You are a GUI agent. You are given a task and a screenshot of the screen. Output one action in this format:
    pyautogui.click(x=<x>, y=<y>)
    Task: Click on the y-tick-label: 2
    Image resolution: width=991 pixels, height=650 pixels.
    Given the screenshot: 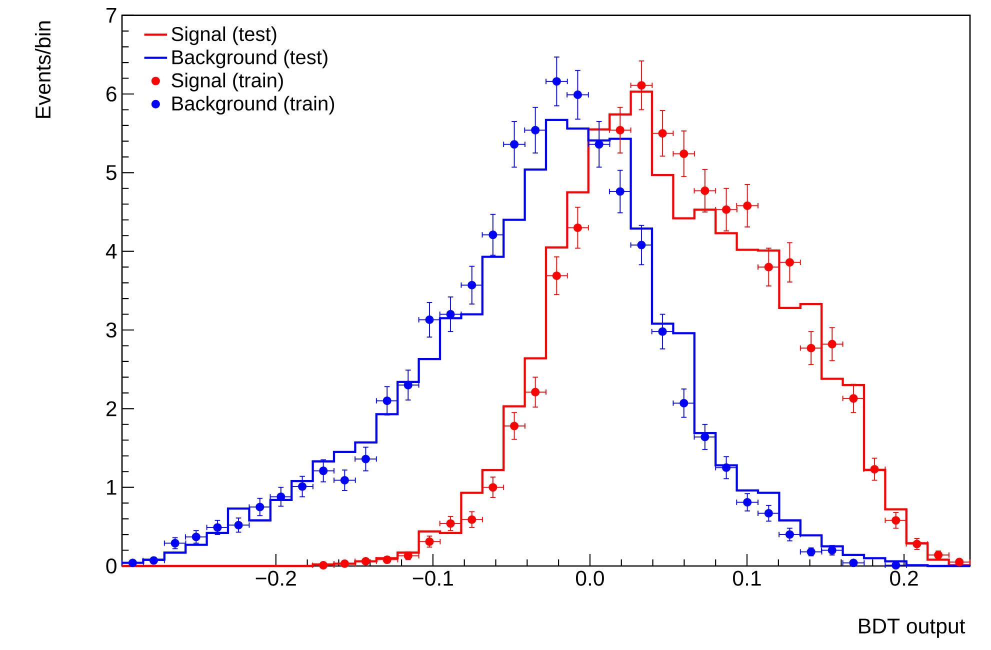 What is the action you would take?
    pyautogui.click(x=111, y=408)
    